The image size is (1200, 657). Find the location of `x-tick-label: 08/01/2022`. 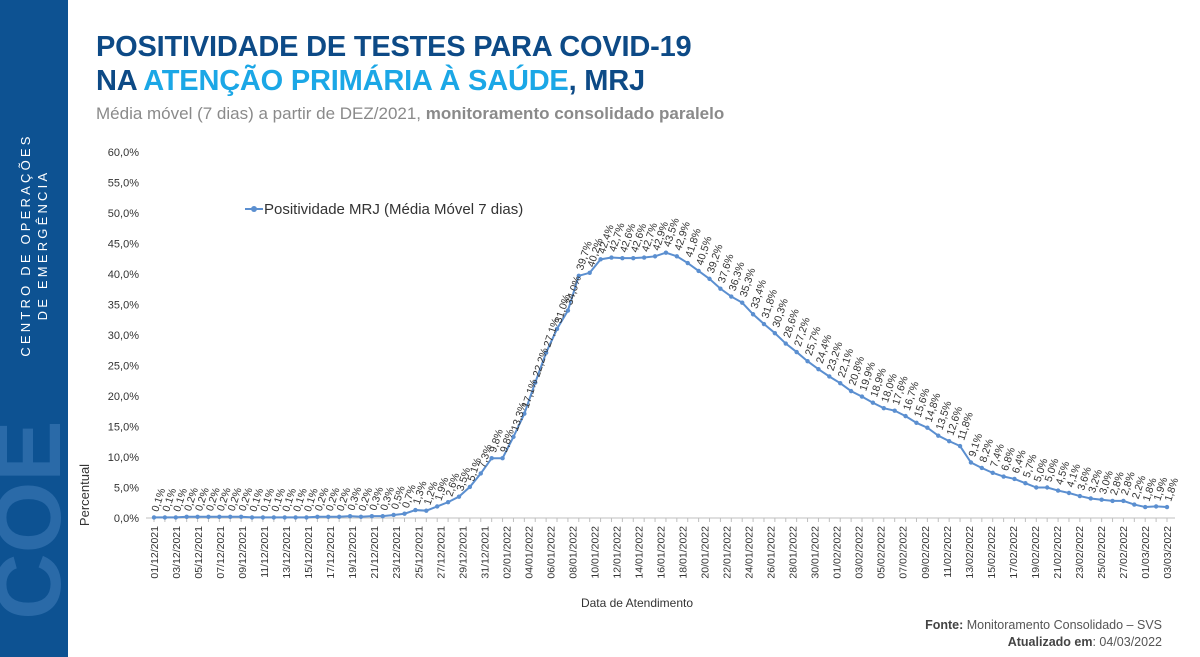

x-tick-label: 08/01/2022 is located at coordinates (573, 552).